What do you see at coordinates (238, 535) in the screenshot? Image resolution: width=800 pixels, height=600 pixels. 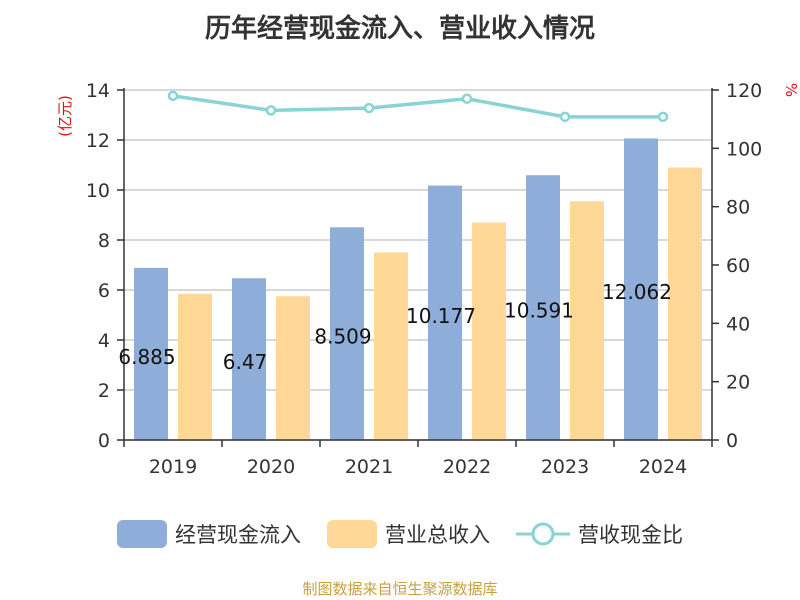 I see `legend-label-cash-inflow: 经营现金流入` at bounding box center [238, 535].